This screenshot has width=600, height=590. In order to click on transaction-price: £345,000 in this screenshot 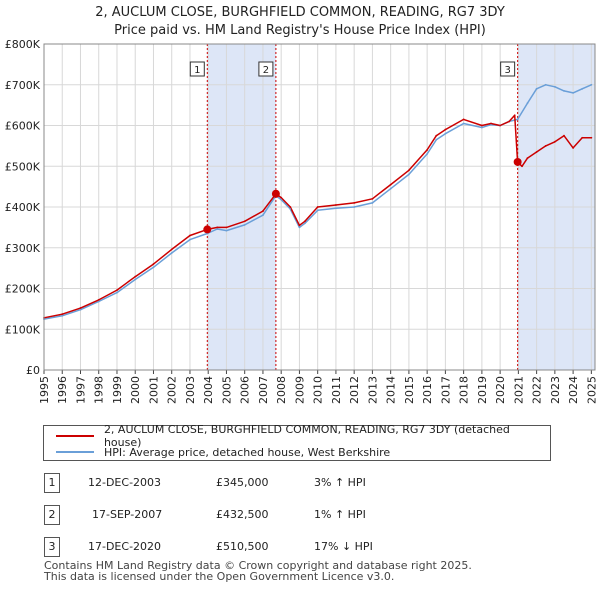, I will do `click(242, 482)`.